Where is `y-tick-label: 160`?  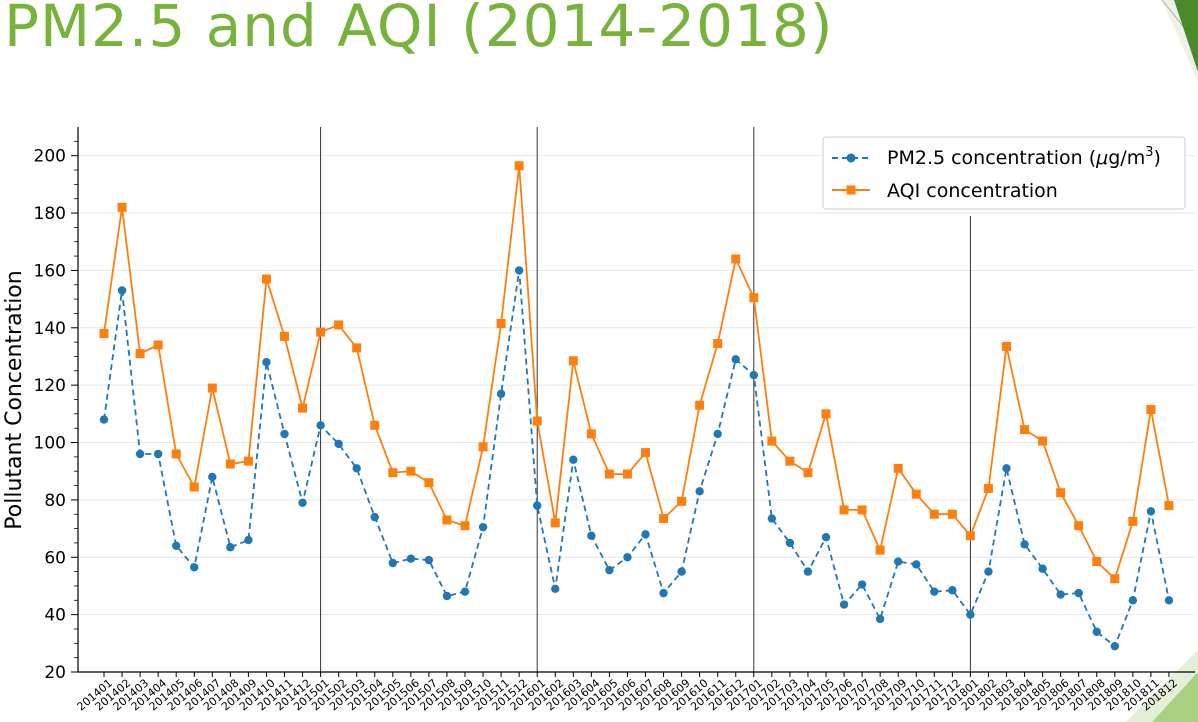
y-tick-label: 160 is located at coordinates (50, 271).